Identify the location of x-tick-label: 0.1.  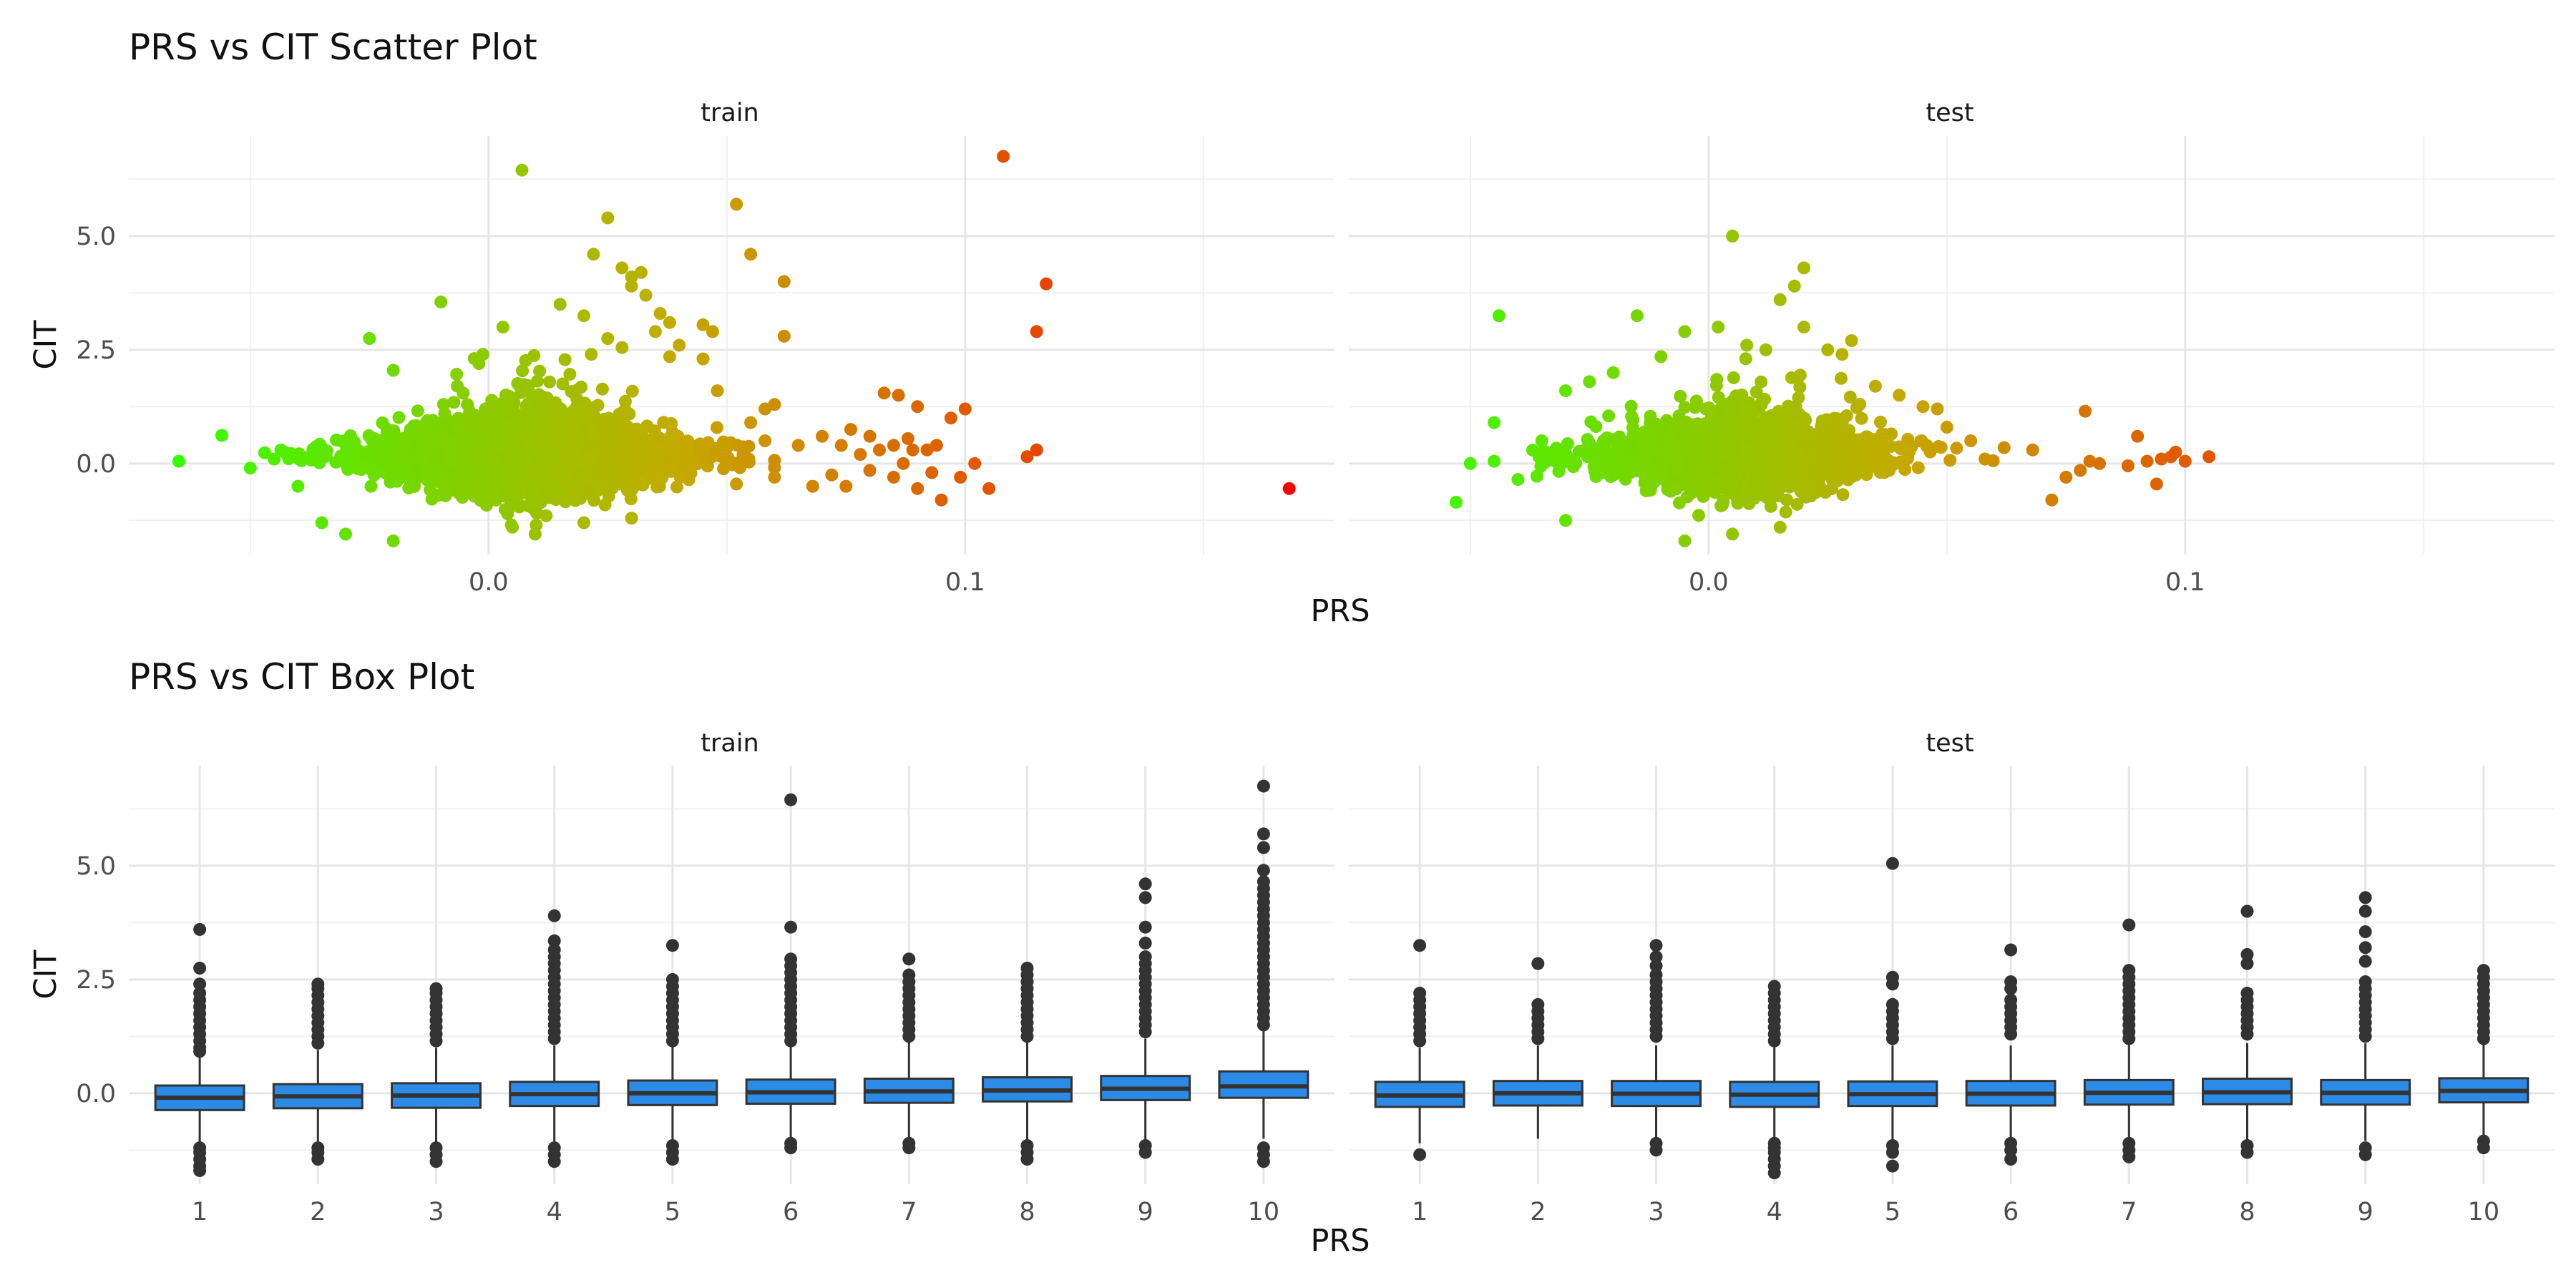
(965, 582).